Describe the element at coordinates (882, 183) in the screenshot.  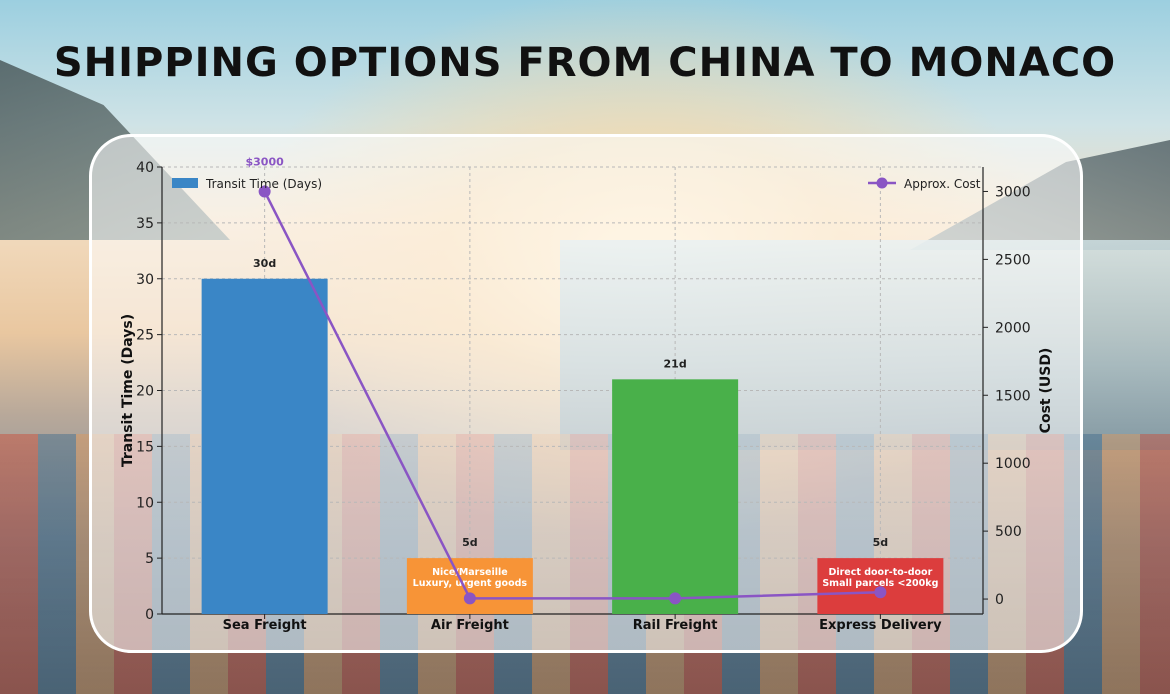
I see `legend-marker-cost` at that location.